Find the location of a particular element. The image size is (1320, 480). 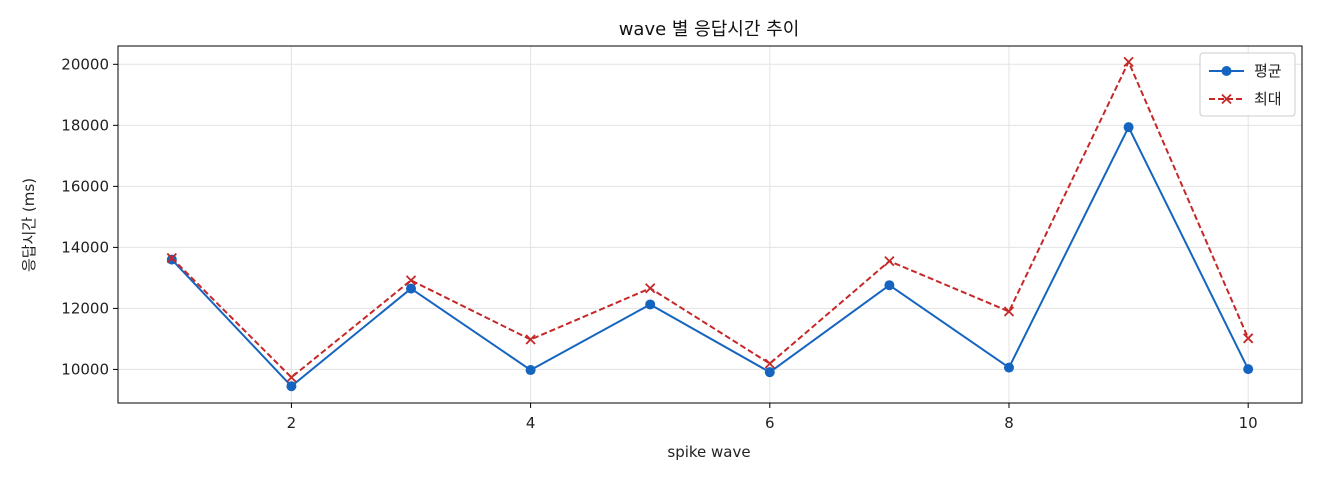

x-axis-label: spike wave is located at coordinates (708, 452).